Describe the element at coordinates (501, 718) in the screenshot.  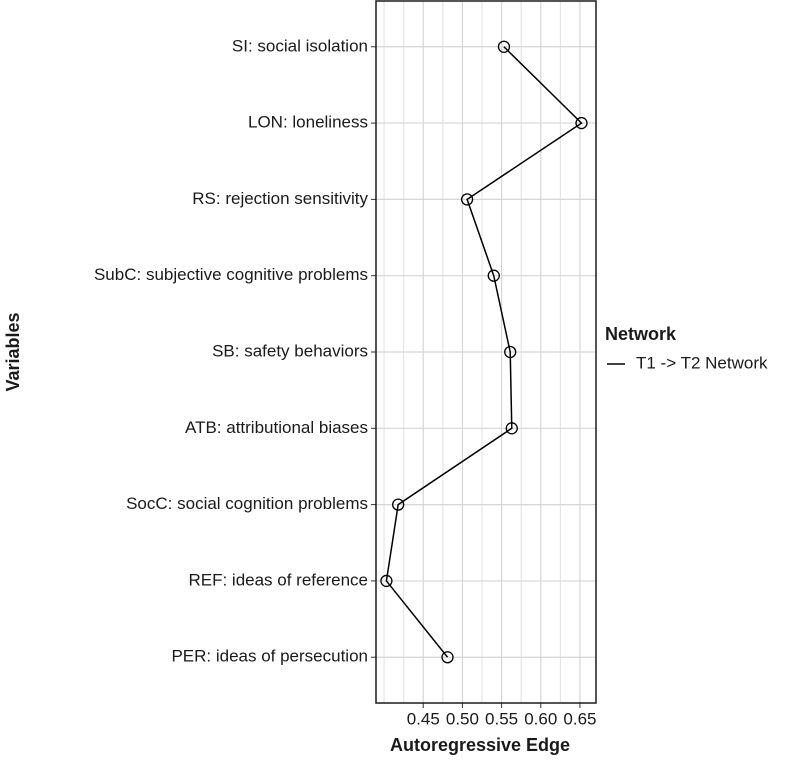
I see `x-tick-label: 0.55` at that location.